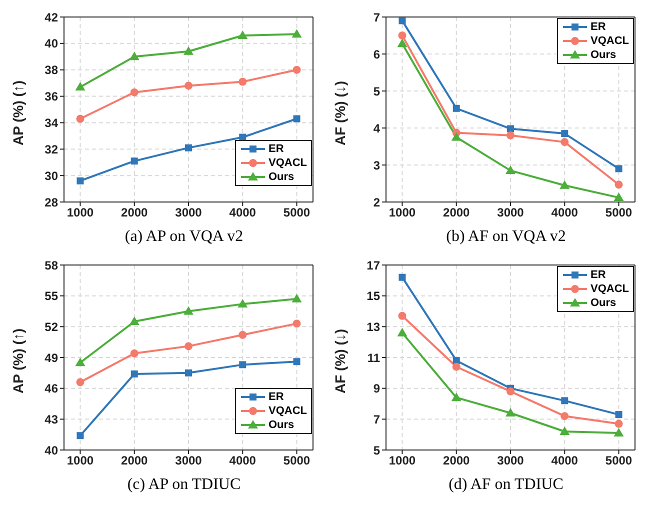  I want to click on y-tick-label: 13, so click(373, 327).